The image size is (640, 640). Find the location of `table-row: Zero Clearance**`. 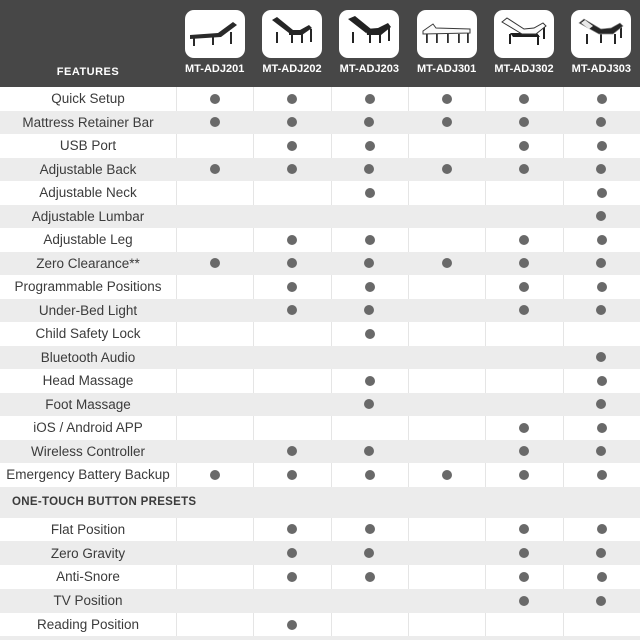

table-row: Zero Clearance** is located at coordinates (320, 263).